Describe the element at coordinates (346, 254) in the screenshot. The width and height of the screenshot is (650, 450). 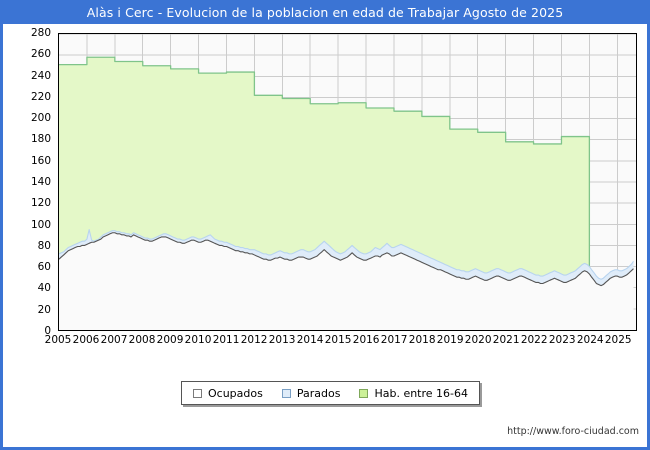
I see `parados-line` at that location.